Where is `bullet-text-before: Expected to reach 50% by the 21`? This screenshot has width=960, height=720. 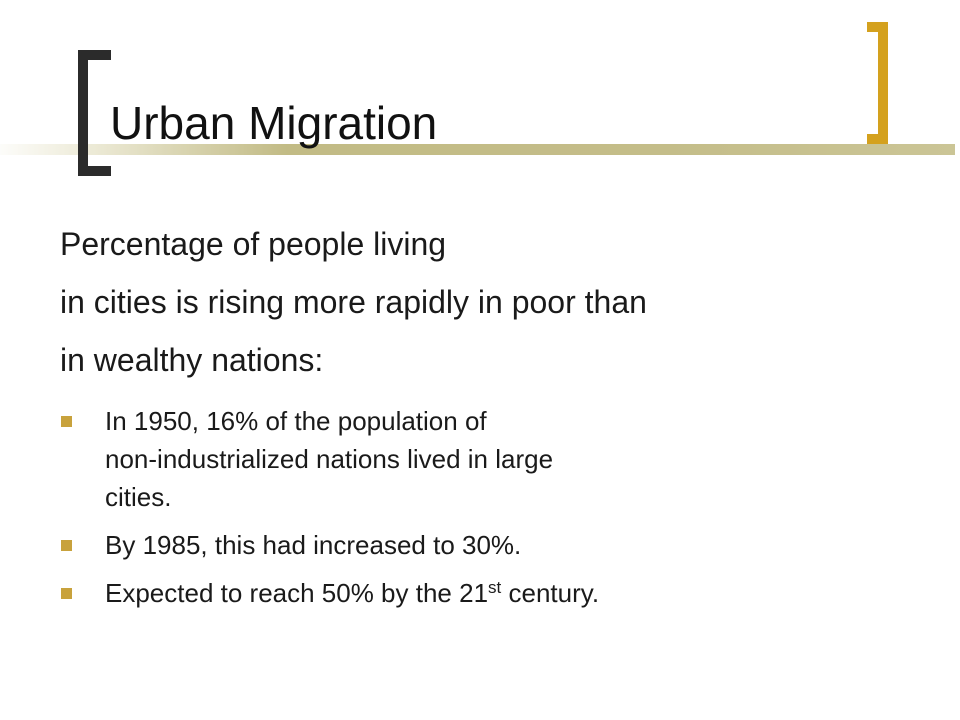 bullet-text-before: Expected to reach 50% by the 21 is located at coordinates (297, 593).